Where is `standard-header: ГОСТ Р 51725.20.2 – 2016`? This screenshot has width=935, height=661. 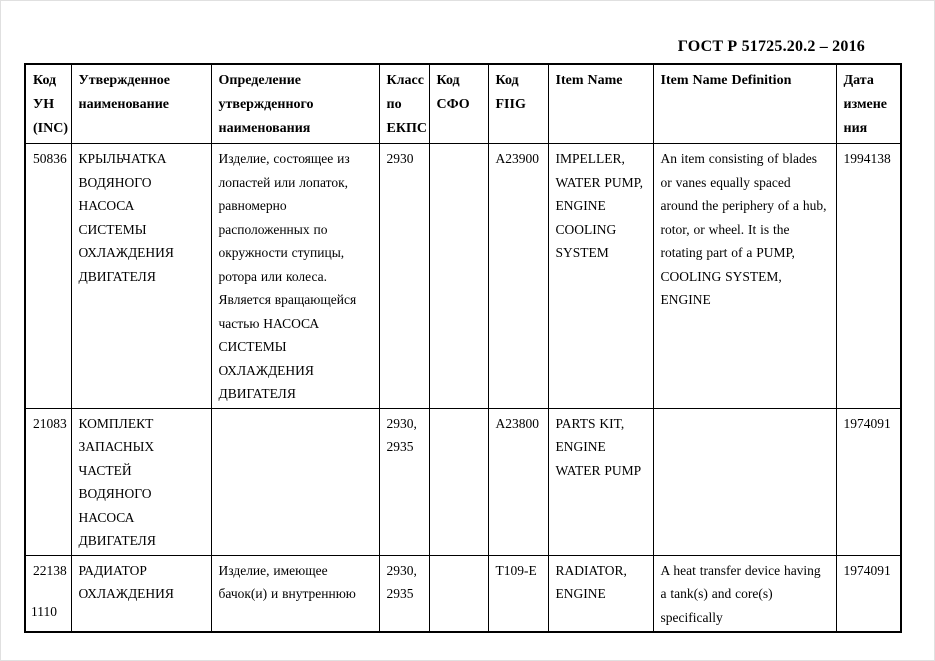 standard-header: ГОСТ Р 51725.20.2 – 2016 is located at coordinates (771, 46).